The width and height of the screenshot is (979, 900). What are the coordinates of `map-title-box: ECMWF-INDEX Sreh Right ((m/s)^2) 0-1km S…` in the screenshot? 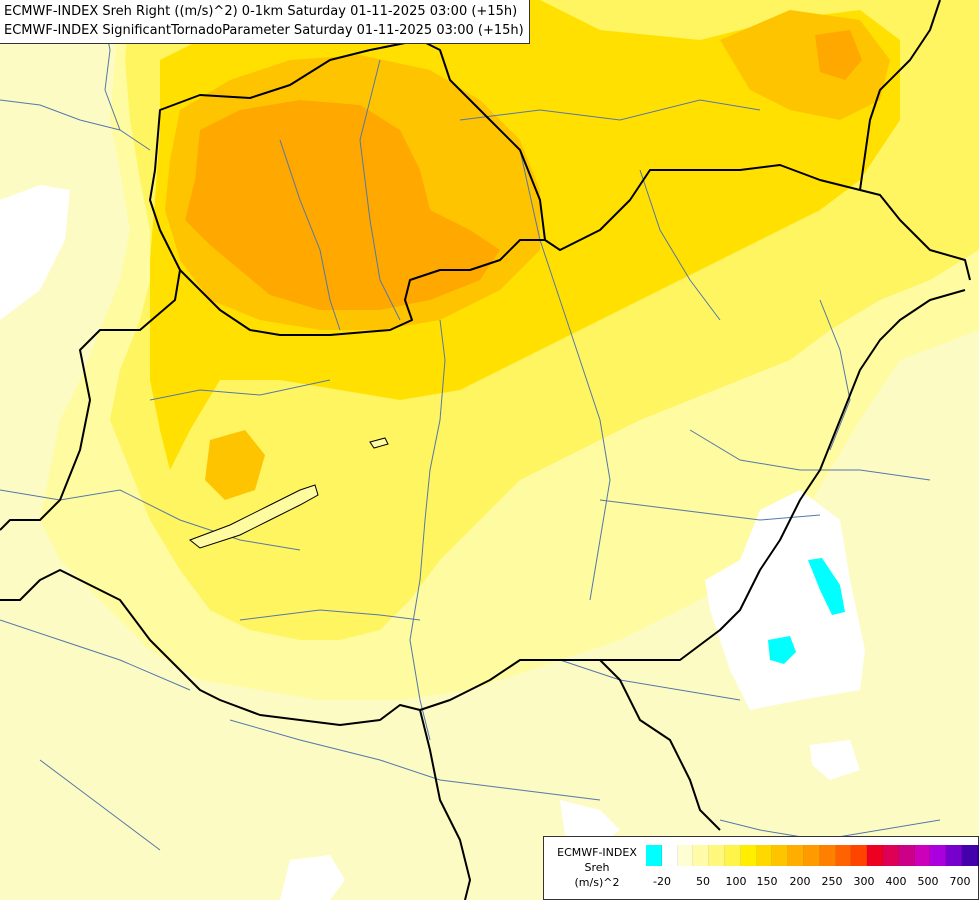 It's located at (265, 22).